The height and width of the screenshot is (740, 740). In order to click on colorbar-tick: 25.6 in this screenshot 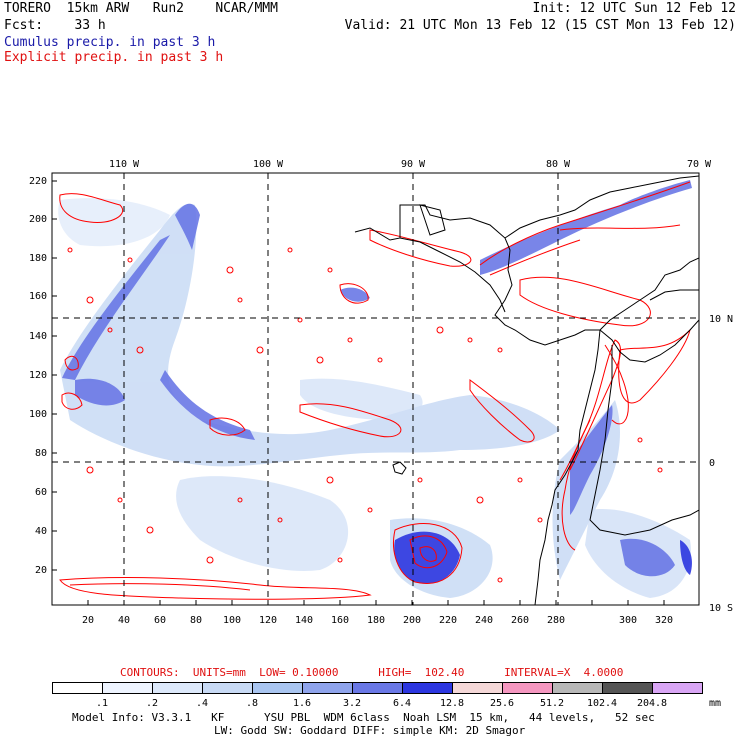, I will do `click(502, 703)`.